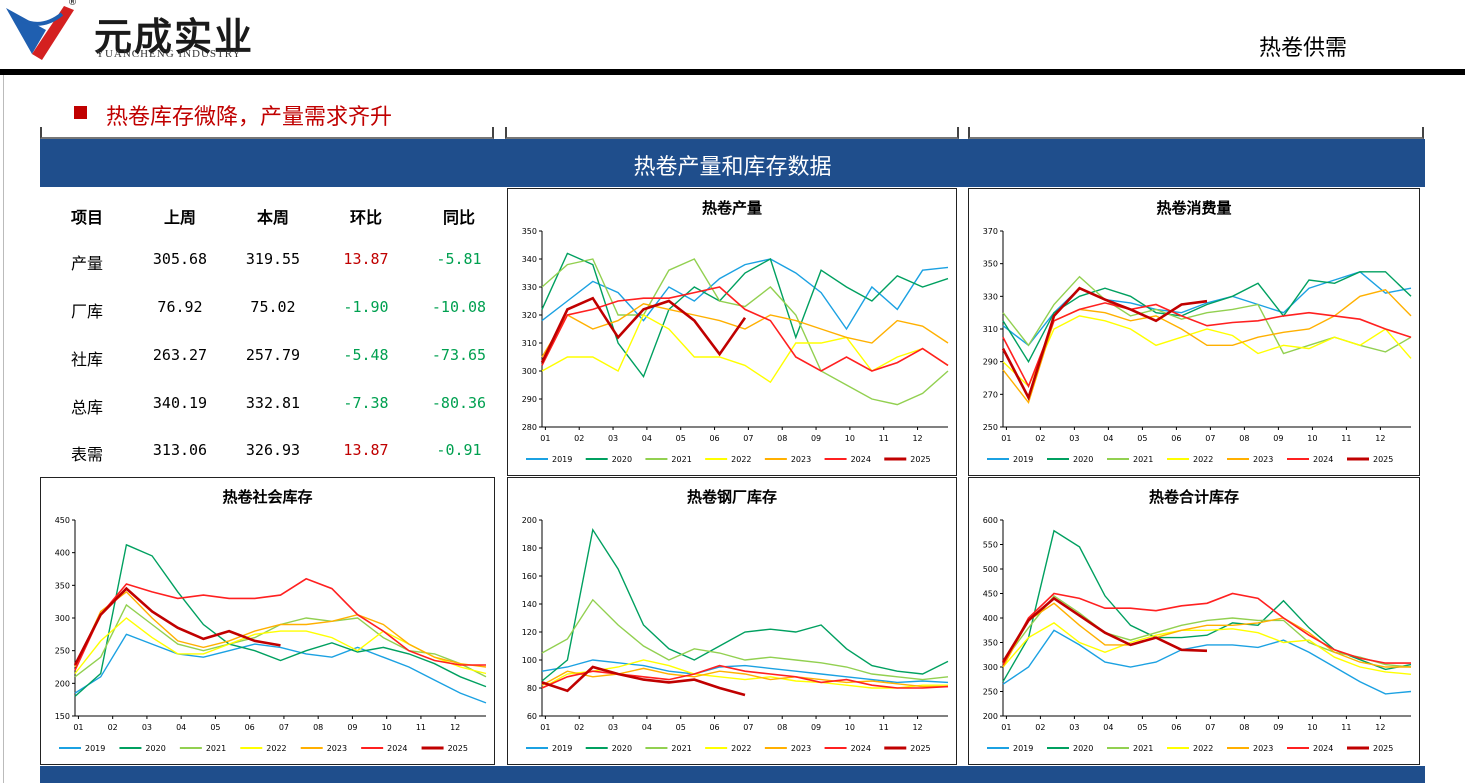 Image resolution: width=1465 pixels, height=783 pixels. Describe the element at coordinates (529, 548) in the screenshot. I see `y-tick-label: 180` at that location.